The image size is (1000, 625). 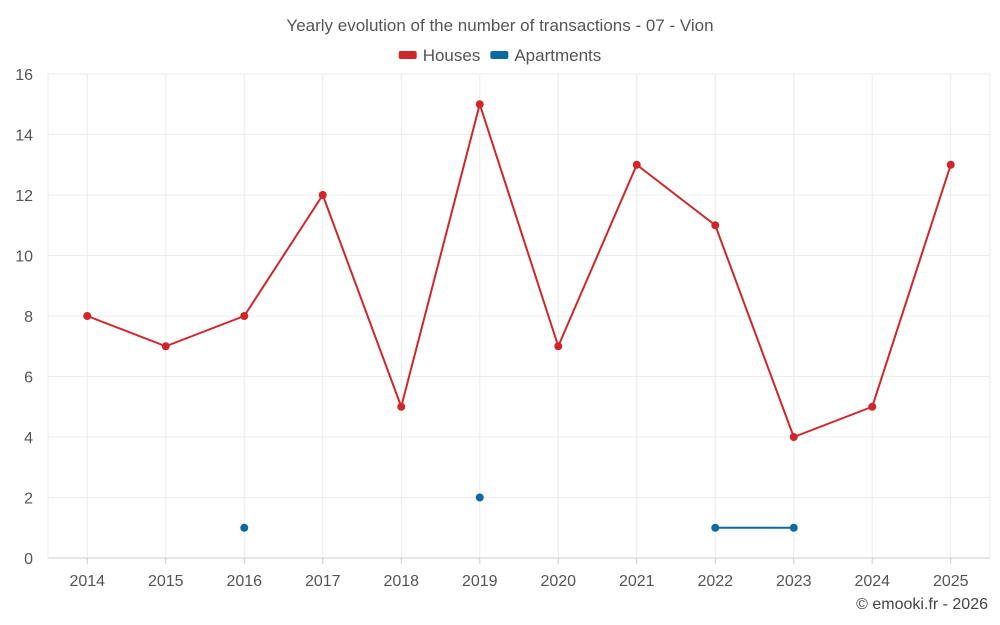 I want to click on x-tick-label-2018: 2018, so click(x=401, y=581).